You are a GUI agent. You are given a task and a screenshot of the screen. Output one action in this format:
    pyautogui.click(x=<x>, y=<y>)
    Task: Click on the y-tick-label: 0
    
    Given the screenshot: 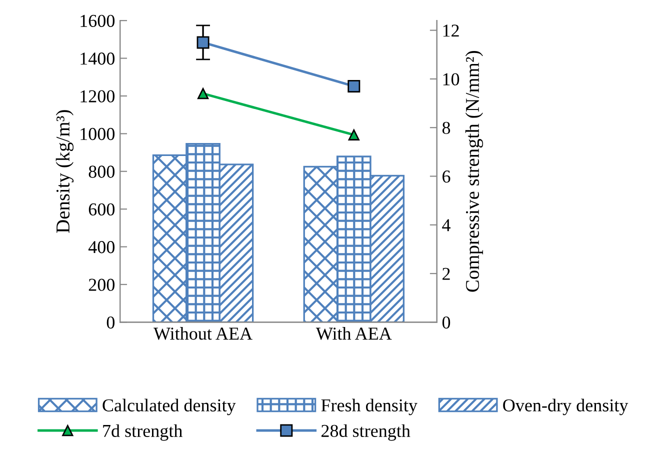 What is the action you would take?
    pyautogui.click(x=110, y=322)
    